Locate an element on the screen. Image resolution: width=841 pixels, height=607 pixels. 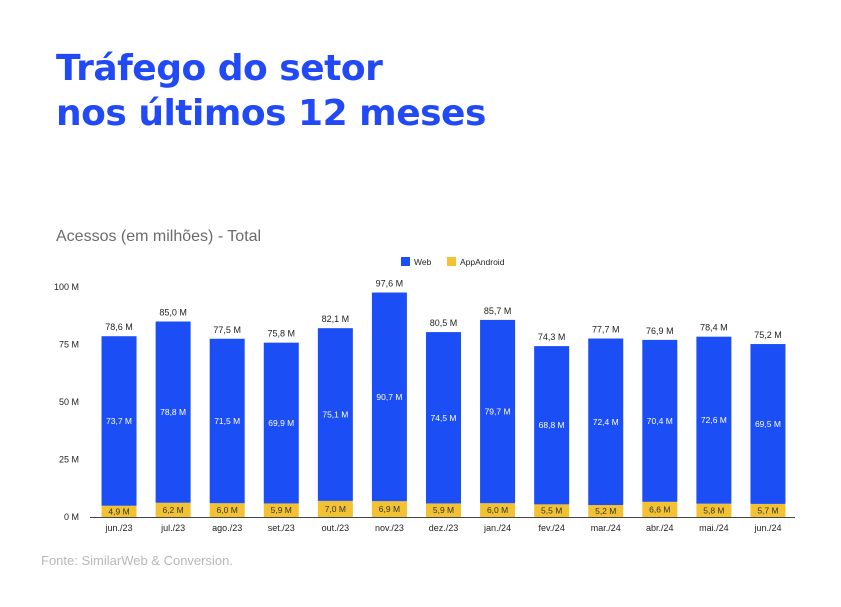
x-tick-label: dez./23 is located at coordinates (444, 528).